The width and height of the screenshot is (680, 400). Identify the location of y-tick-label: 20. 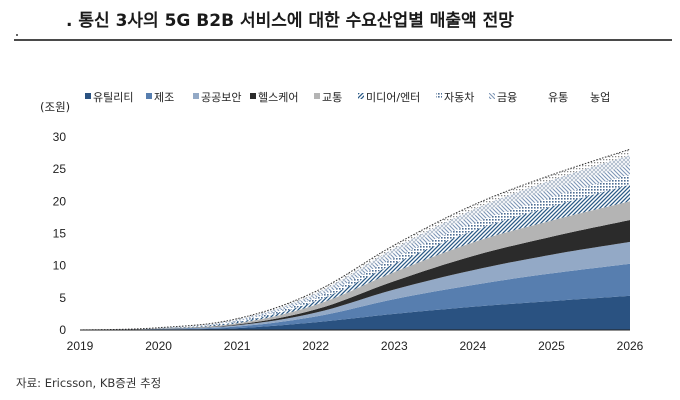
(60, 201).